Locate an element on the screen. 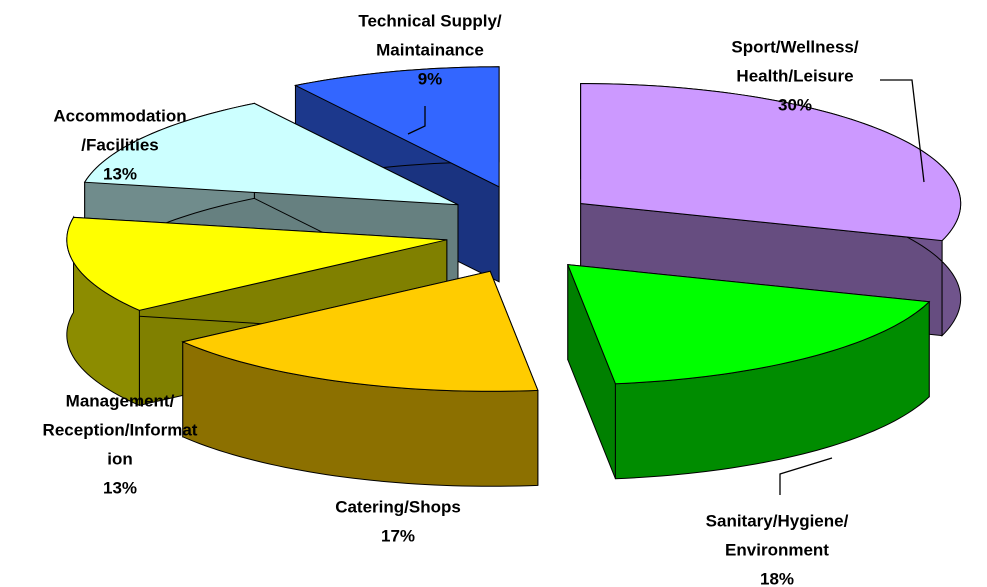 The image size is (987, 587). slice-label: Catering/Shops is located at coordinates (398, 506).